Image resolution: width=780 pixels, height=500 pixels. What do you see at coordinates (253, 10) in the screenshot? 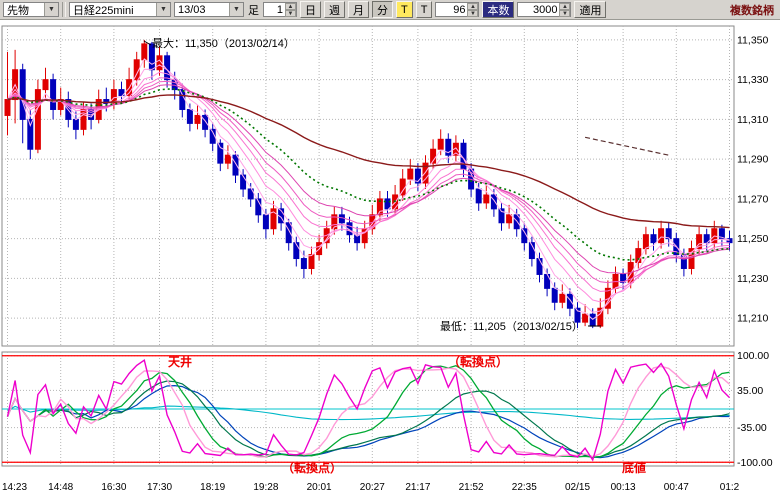
I see `interval-label: 足` at bounding box center [253, 10].